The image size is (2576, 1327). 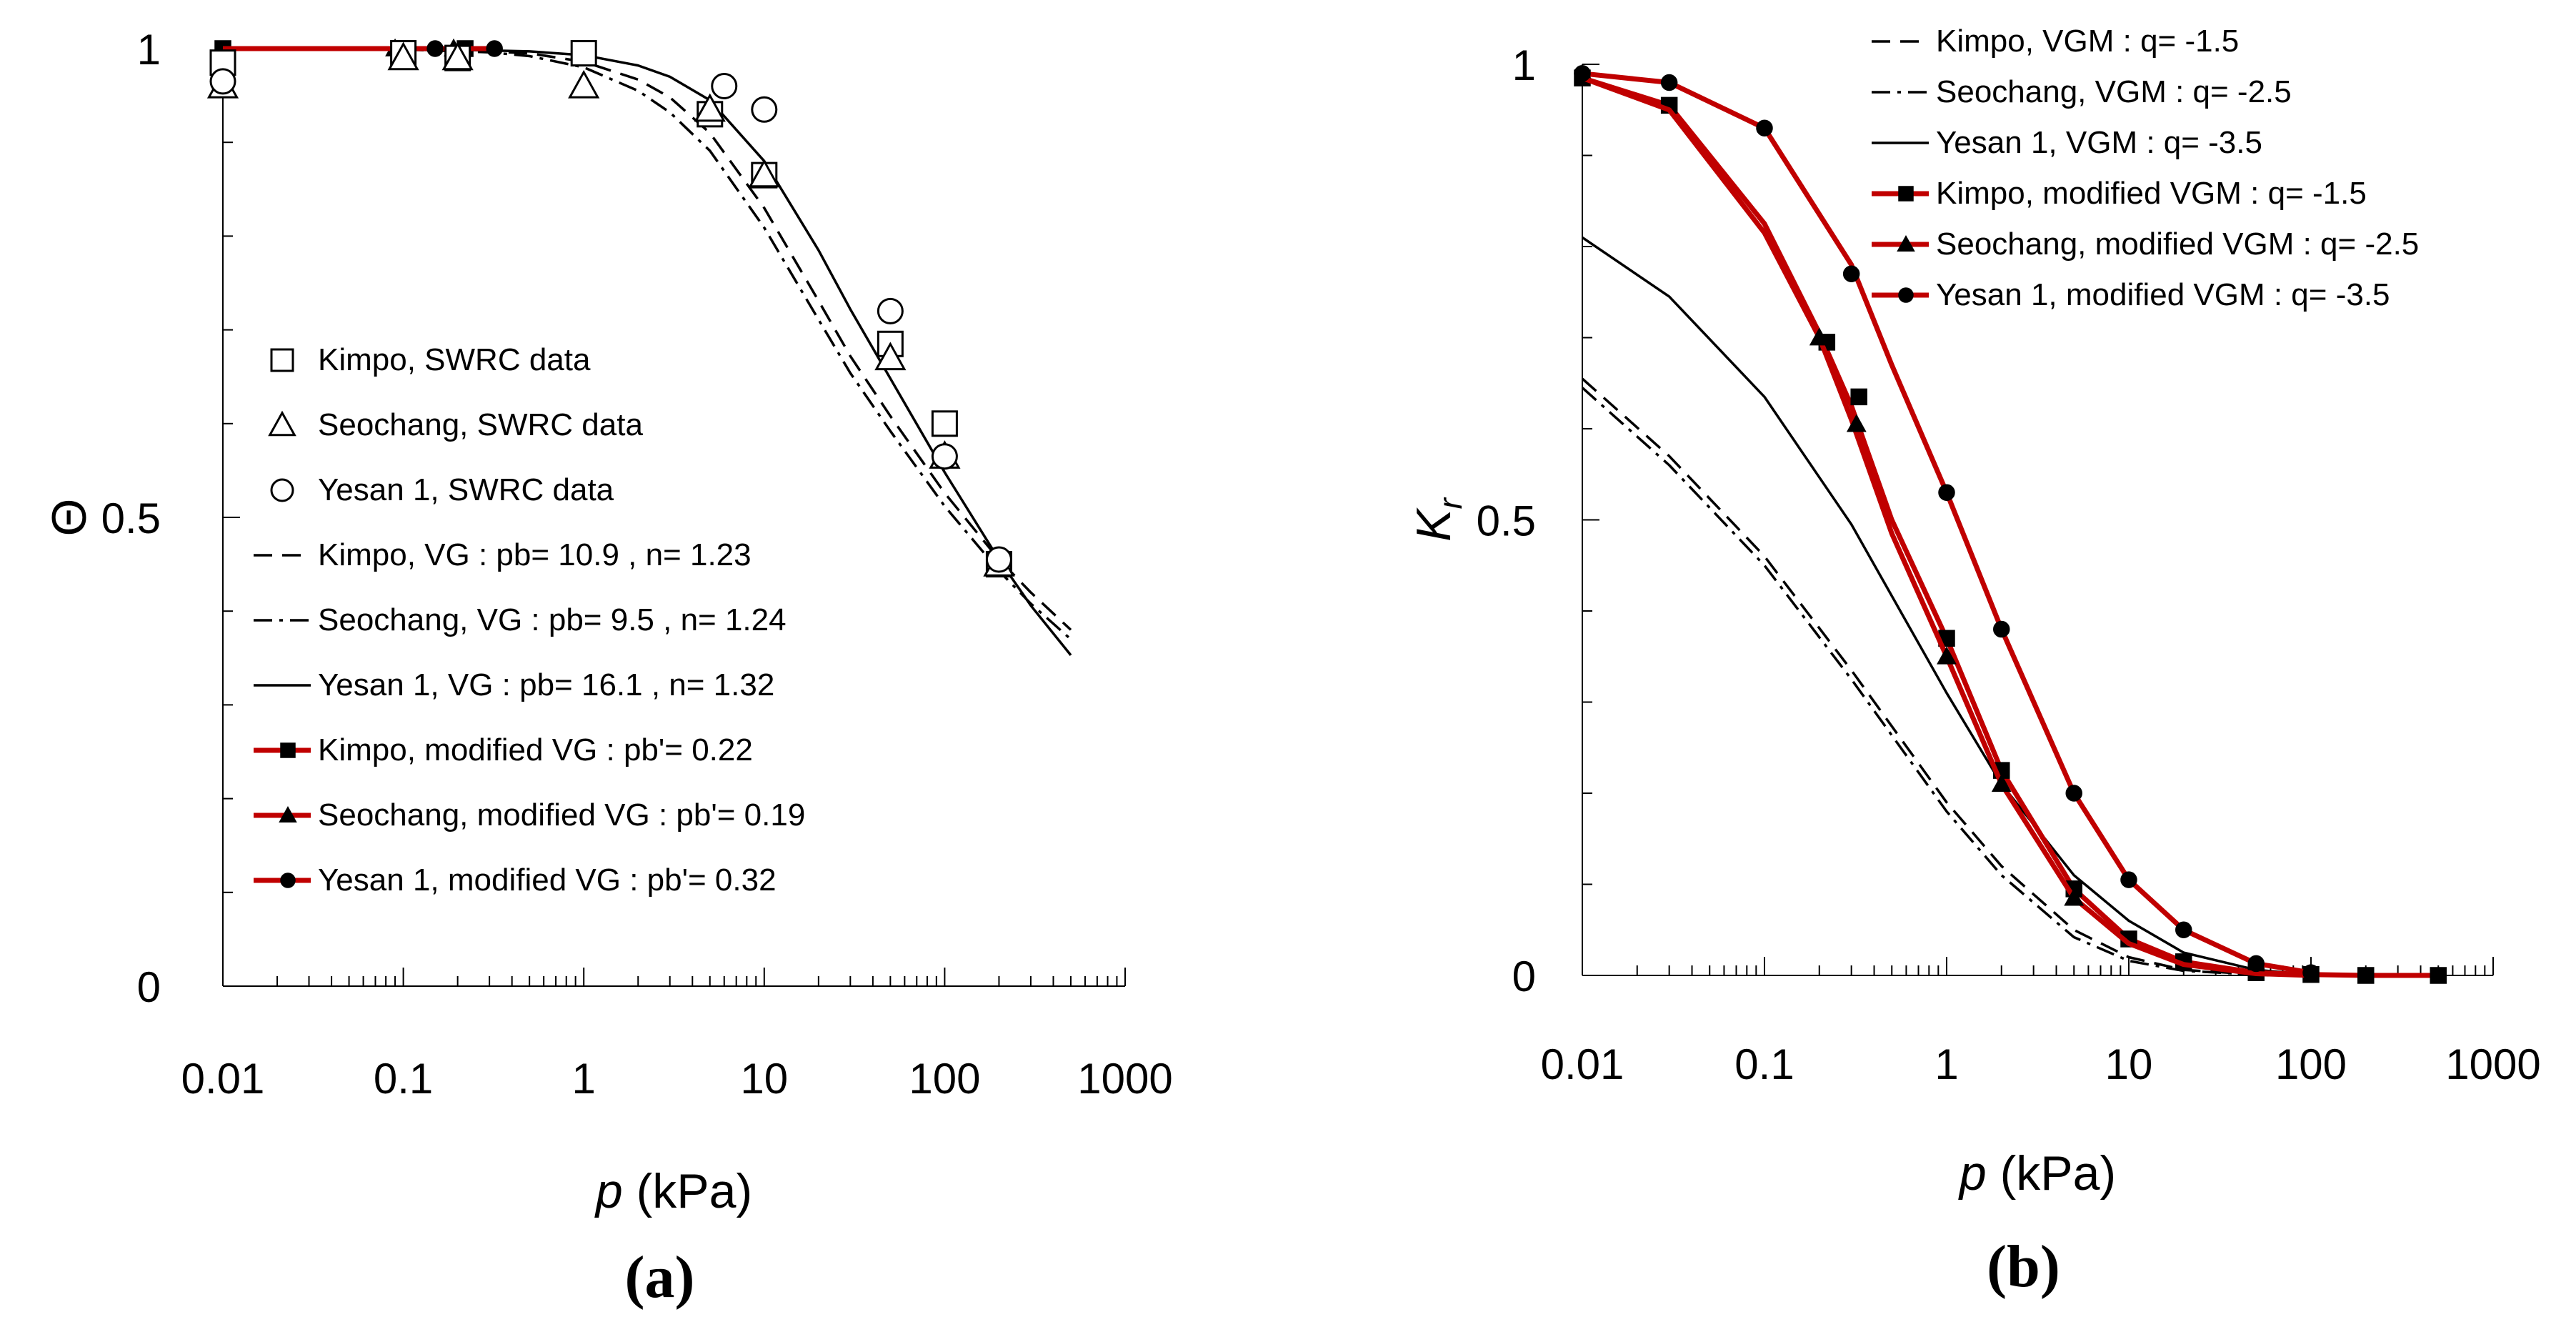 What do you see at coordinates (481, 424) in the screenshot?
I see `legend-entry-label: Seochang, SWRC data` at bounding box center [481, 424].